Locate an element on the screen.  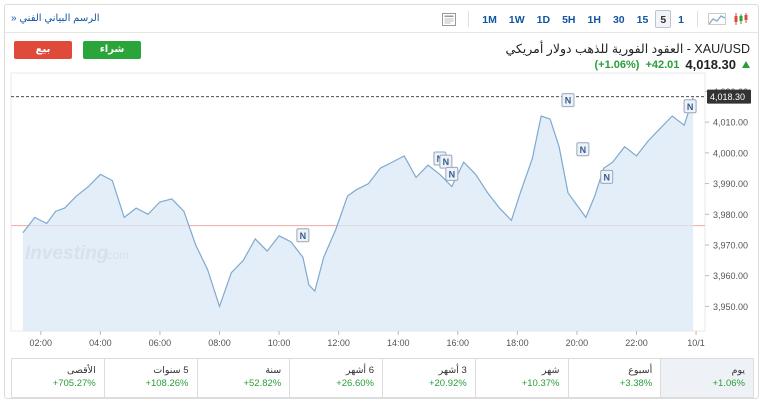
x-tick-label: 02:00 is located at coordinates (41, 343).